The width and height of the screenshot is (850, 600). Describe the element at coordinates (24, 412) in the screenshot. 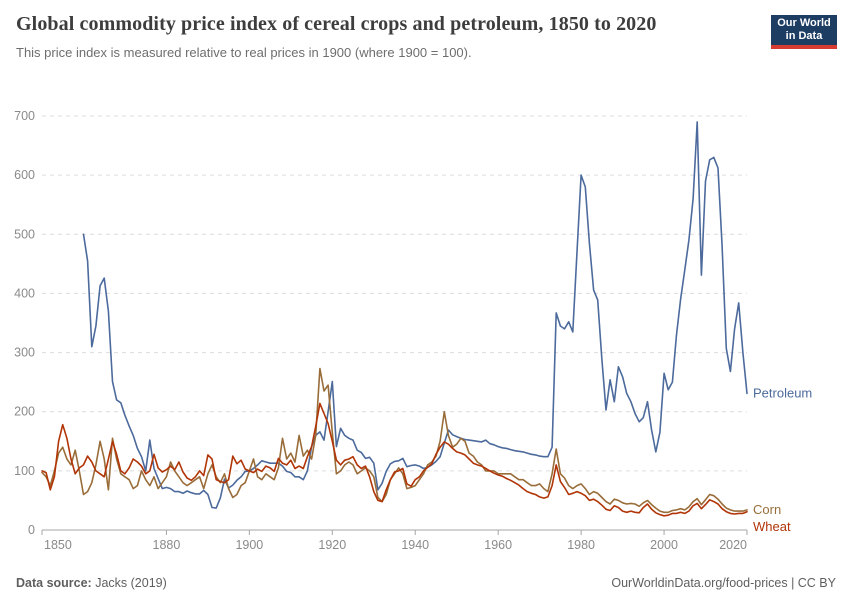

I see `y-axis-label-200: 200` at that location.